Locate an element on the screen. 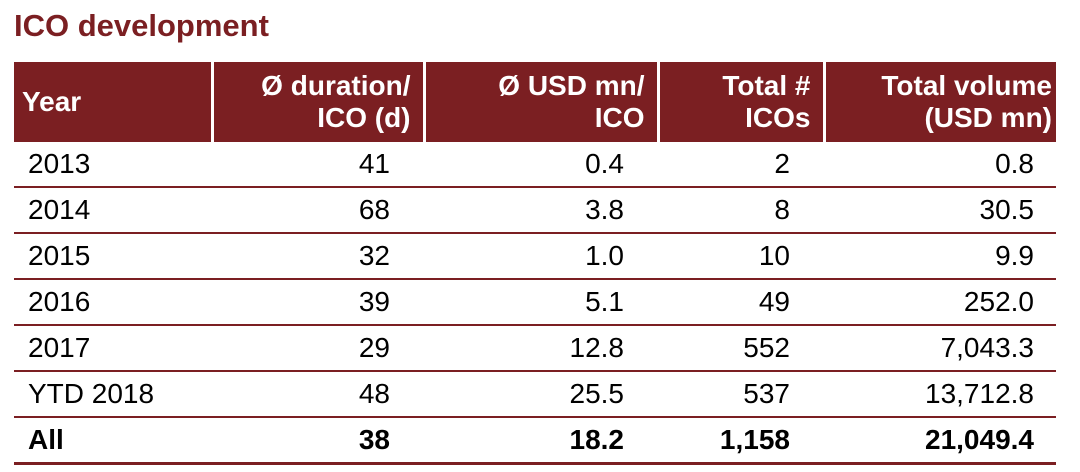  cell-avg-usd: 1.0 is located at coordinates (541, 256).